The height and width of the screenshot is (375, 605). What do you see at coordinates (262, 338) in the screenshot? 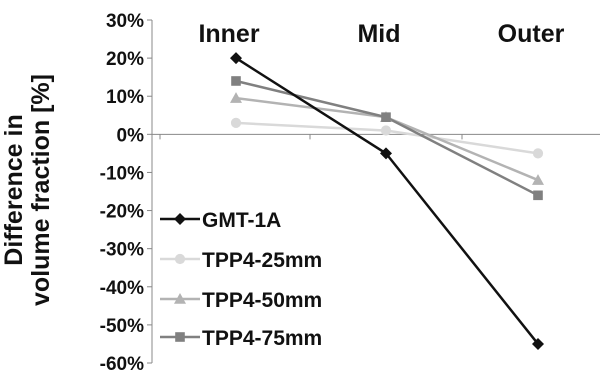
I see `legend-label-tpp4-75mm: TPP4-75mm` at bounding box center [262, 338].